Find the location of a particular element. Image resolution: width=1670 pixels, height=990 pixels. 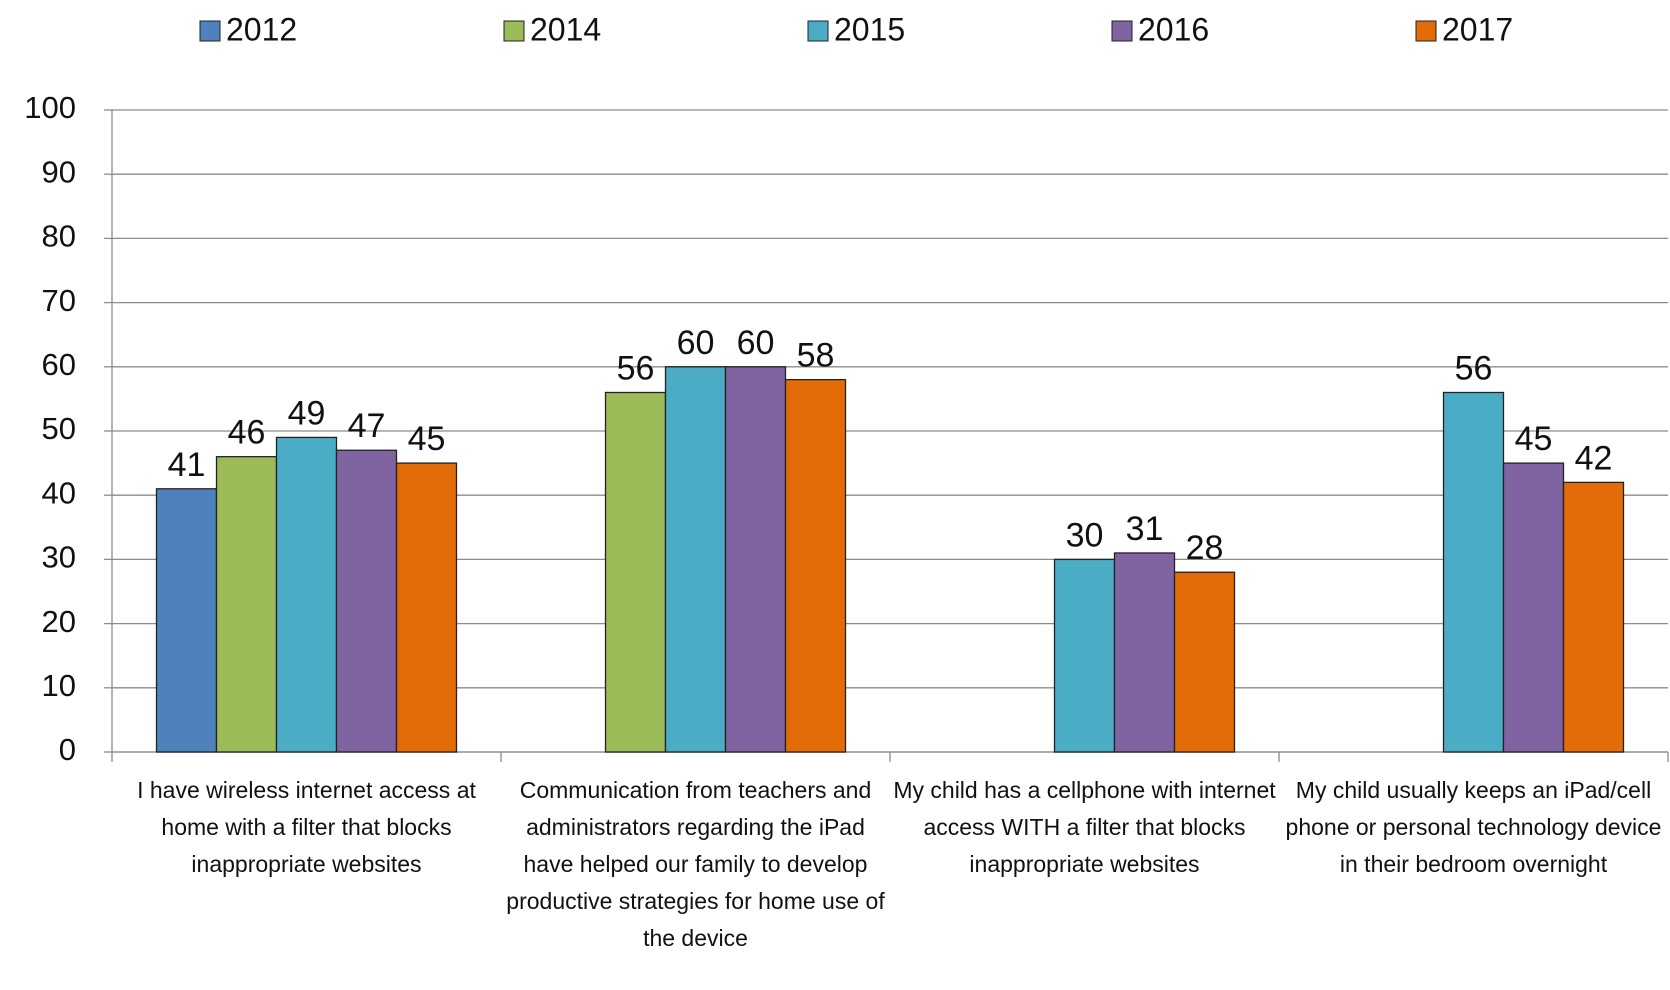

legend-label: 2012 is located at coordinates (261, 29).